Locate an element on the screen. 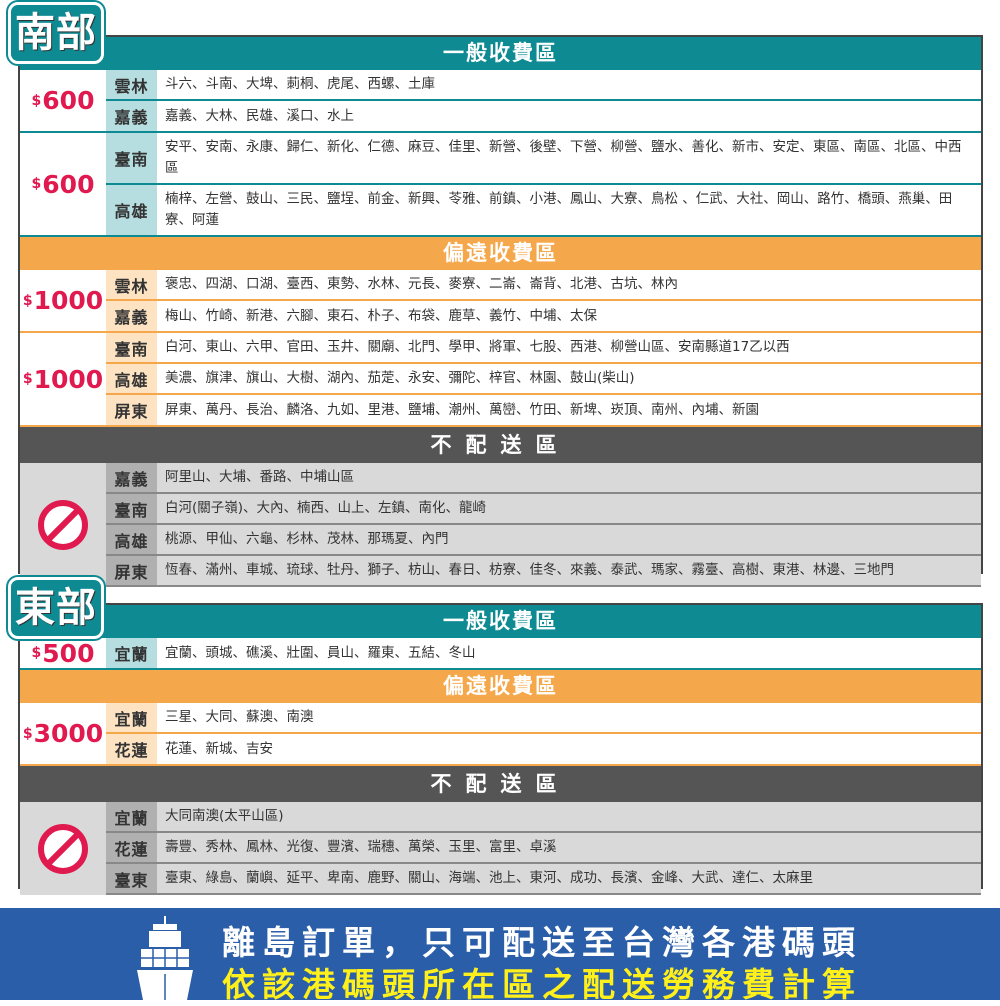 The width and height of the screenshot is (1000, 1006). town-list: 桃源、甲仙、六龜、杉林、茂林、那瑪夏、內門 is located at coordinates (307, 539).